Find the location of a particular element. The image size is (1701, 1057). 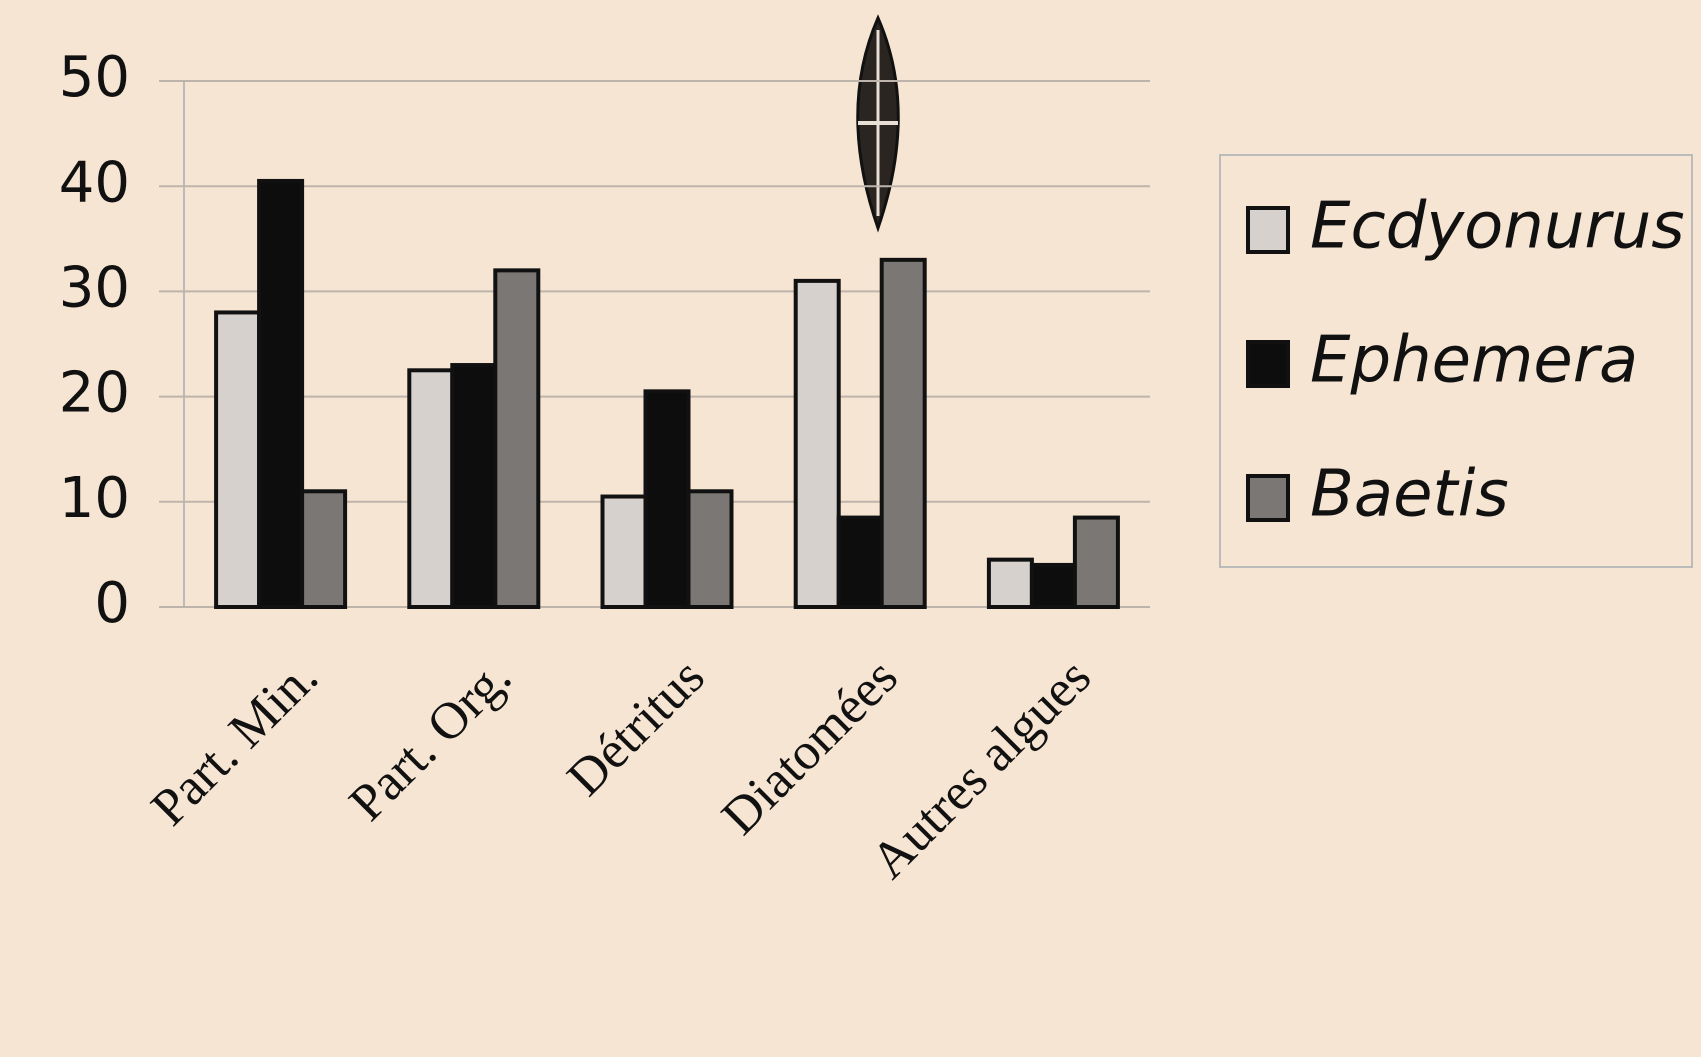

legend-box is located at coordinates (1456, 361).